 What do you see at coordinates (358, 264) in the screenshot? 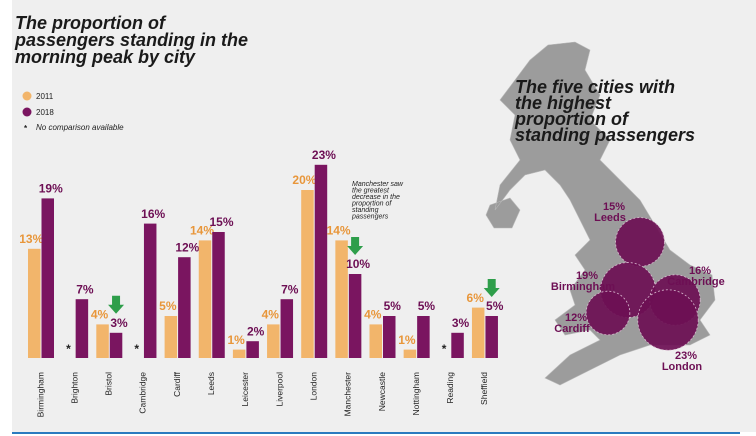
I see `value-label: 10%` at bounding box center [358, 264].